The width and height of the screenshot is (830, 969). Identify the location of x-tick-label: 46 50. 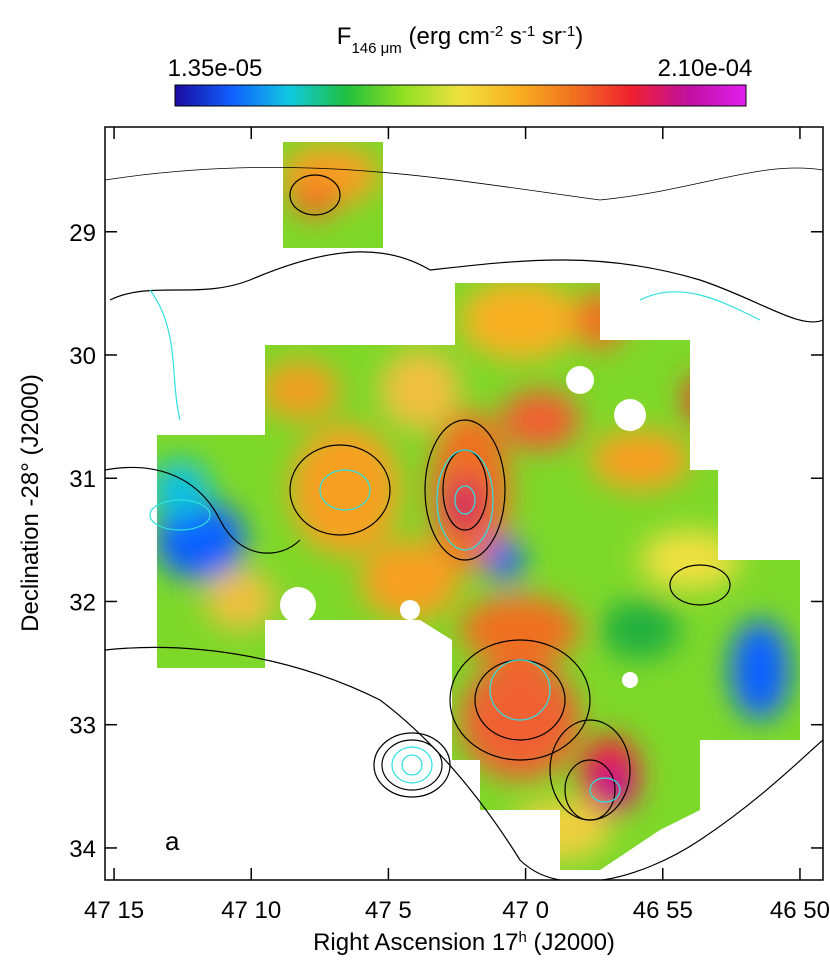
(800, 910).